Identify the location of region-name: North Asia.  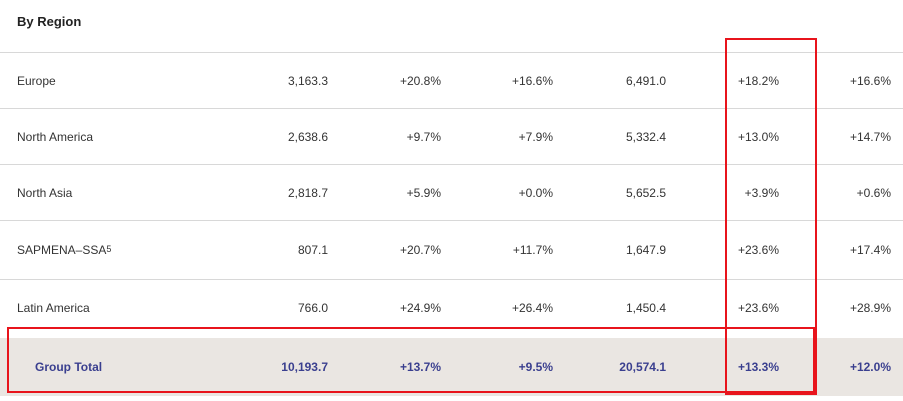
(45, 192).